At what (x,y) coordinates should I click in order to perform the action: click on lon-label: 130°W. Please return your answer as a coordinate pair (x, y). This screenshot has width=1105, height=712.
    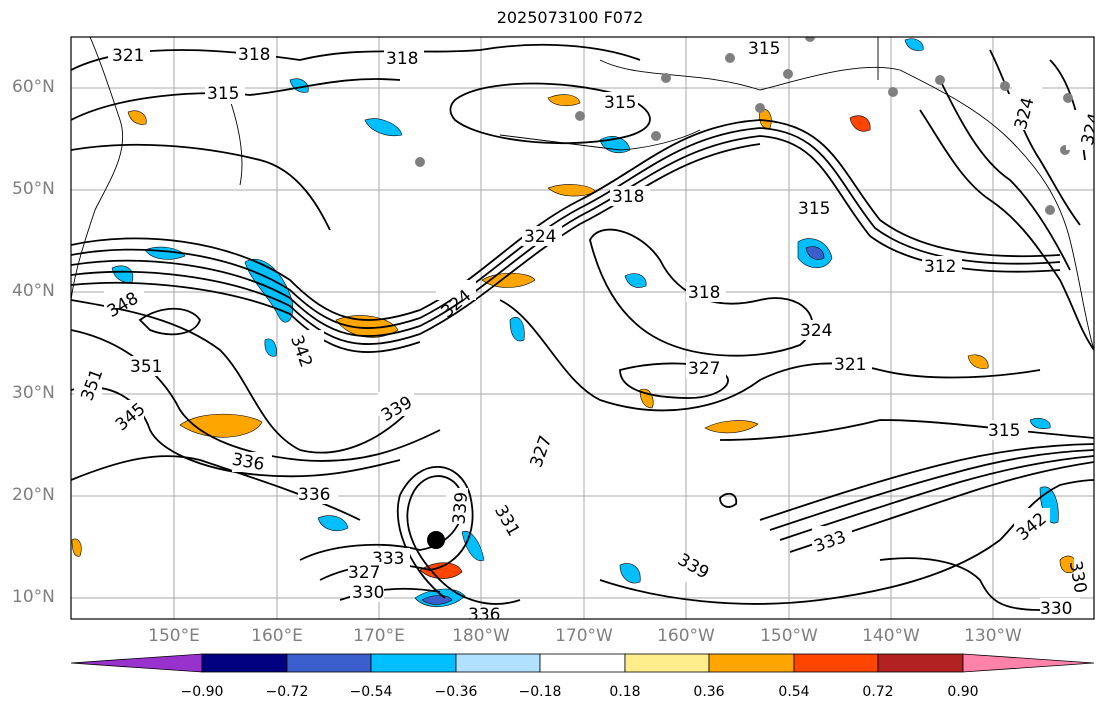
    Looking at the image, I should click on (993, 636).